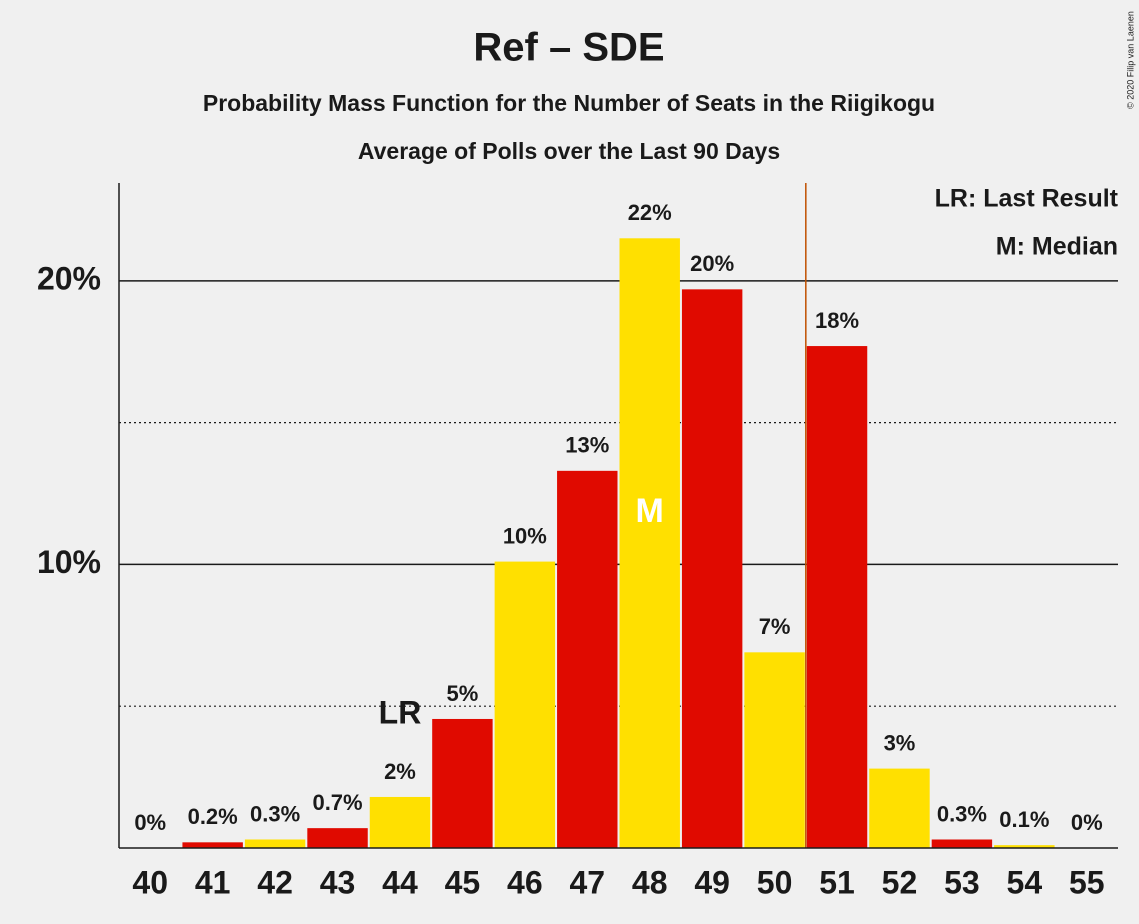 The width and height of the screenshot is (1139, 924). Describe the element at coordinates (1130, 60) in the screenshot. I see `copyright: © 2020 Filip van Laenen` at that location.